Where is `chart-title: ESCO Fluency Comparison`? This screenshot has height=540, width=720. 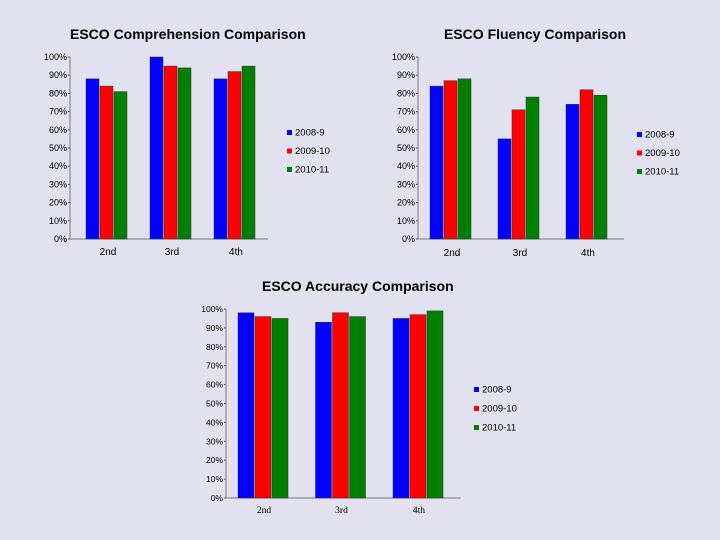 chart-title: ESCO Fluency Comparison is located at coordinates (535, 34).